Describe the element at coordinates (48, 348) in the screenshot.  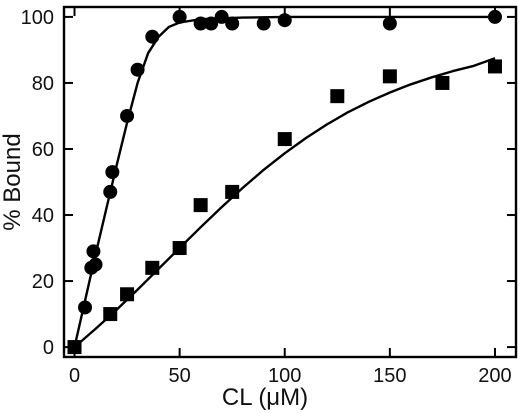
I see `y-tick-label: 0` at that location.